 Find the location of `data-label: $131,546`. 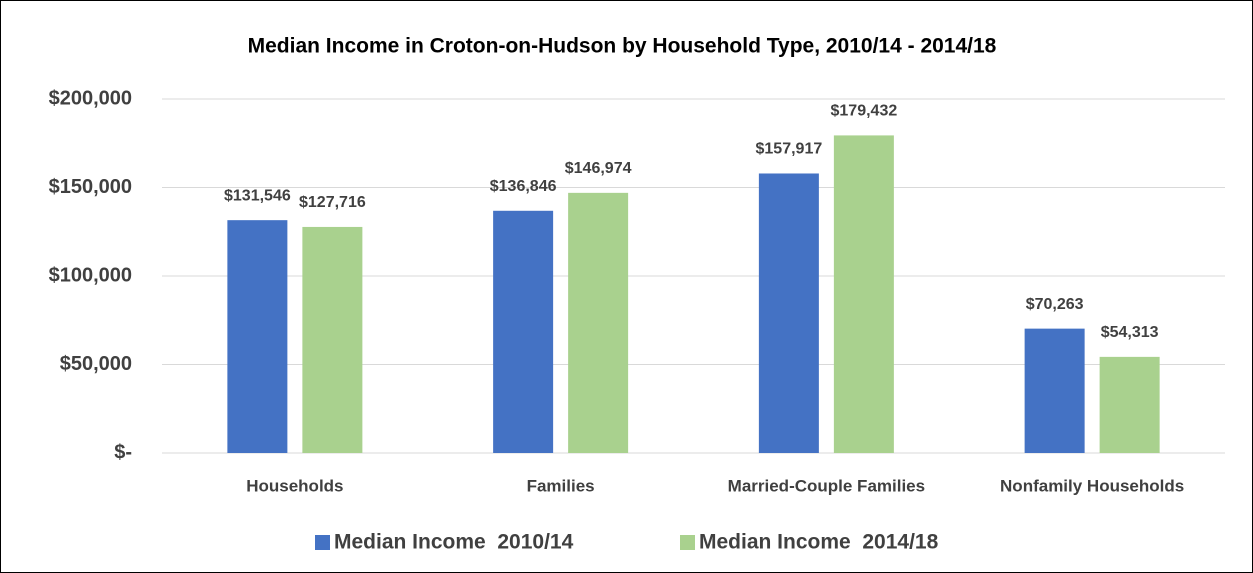

data-label: $131,546 is located at coordinates (257, 195).